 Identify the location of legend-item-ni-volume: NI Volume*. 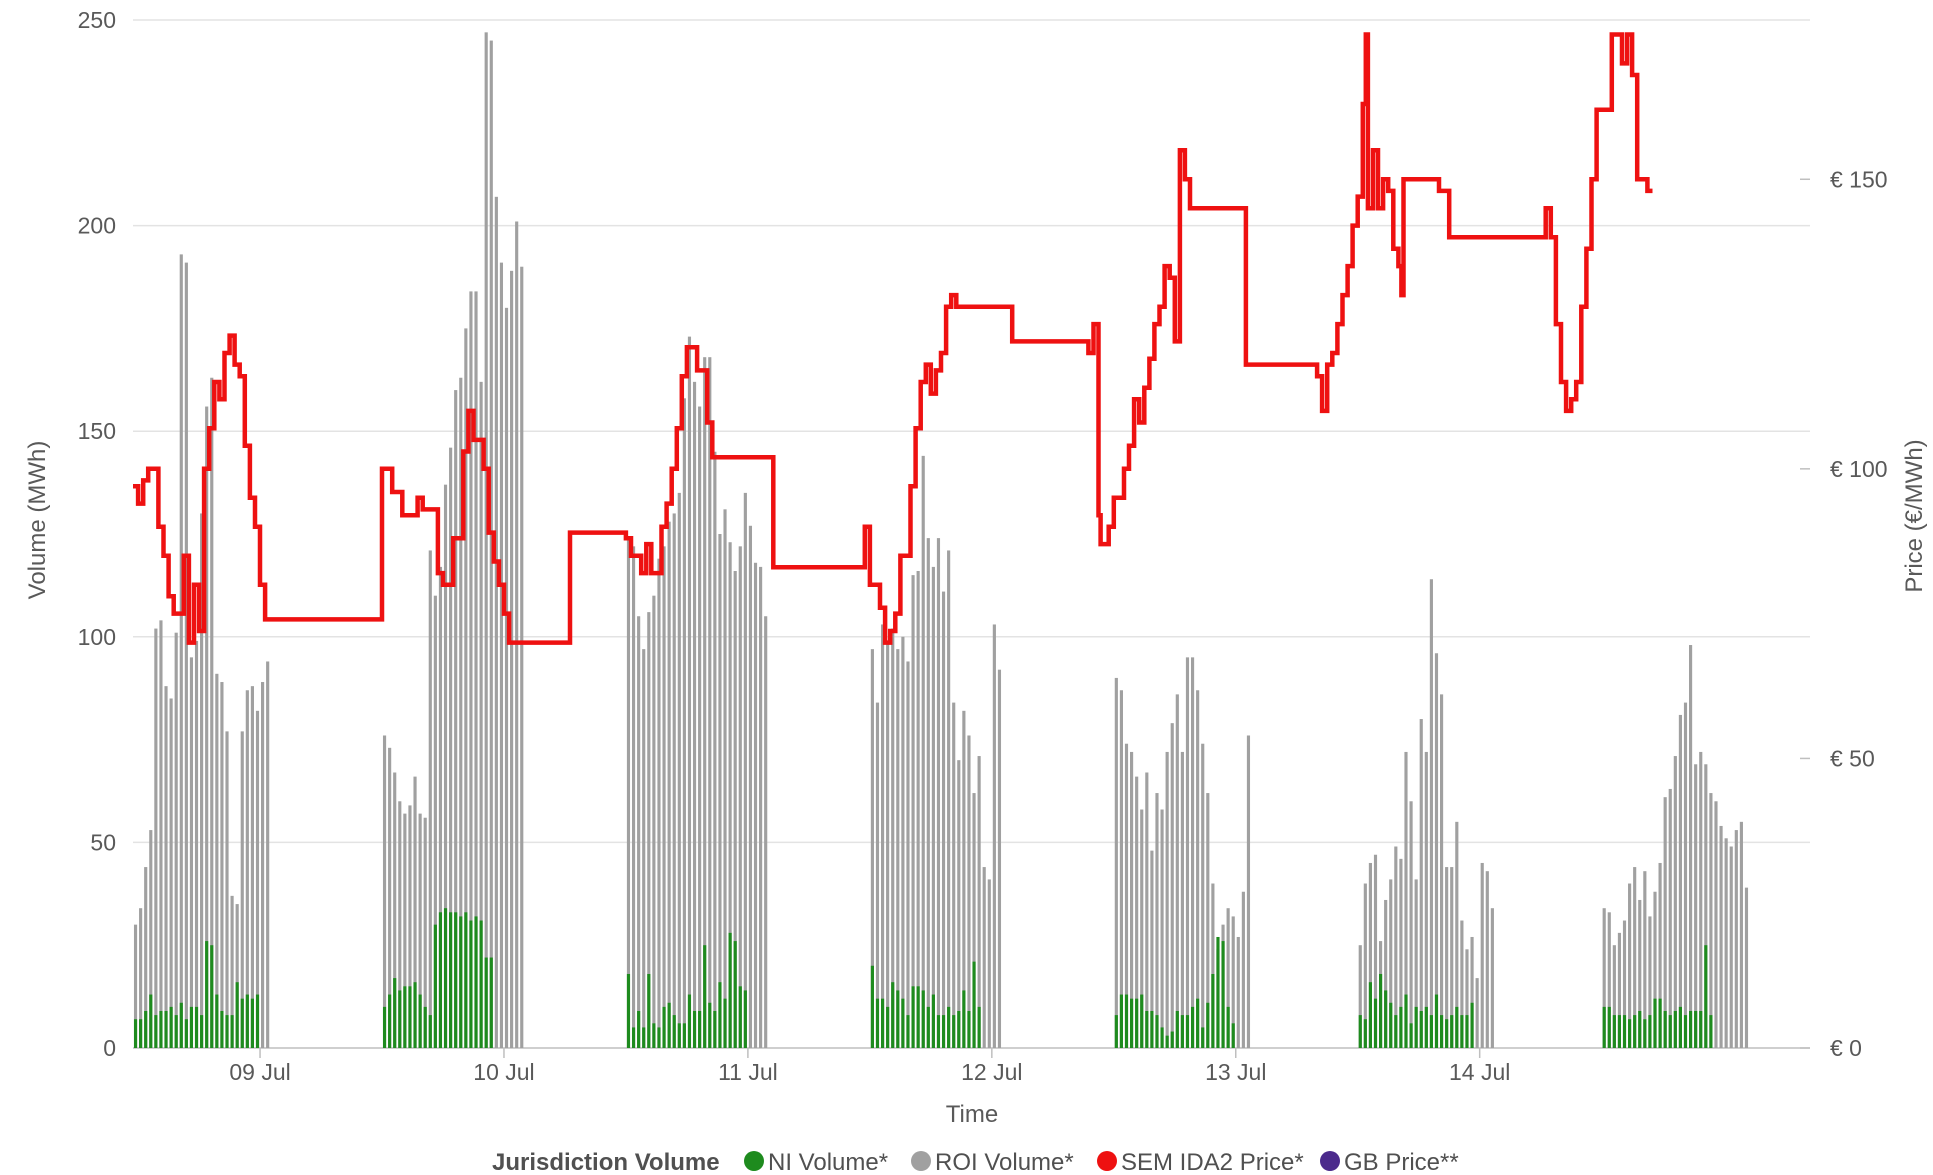
(816, 1162).